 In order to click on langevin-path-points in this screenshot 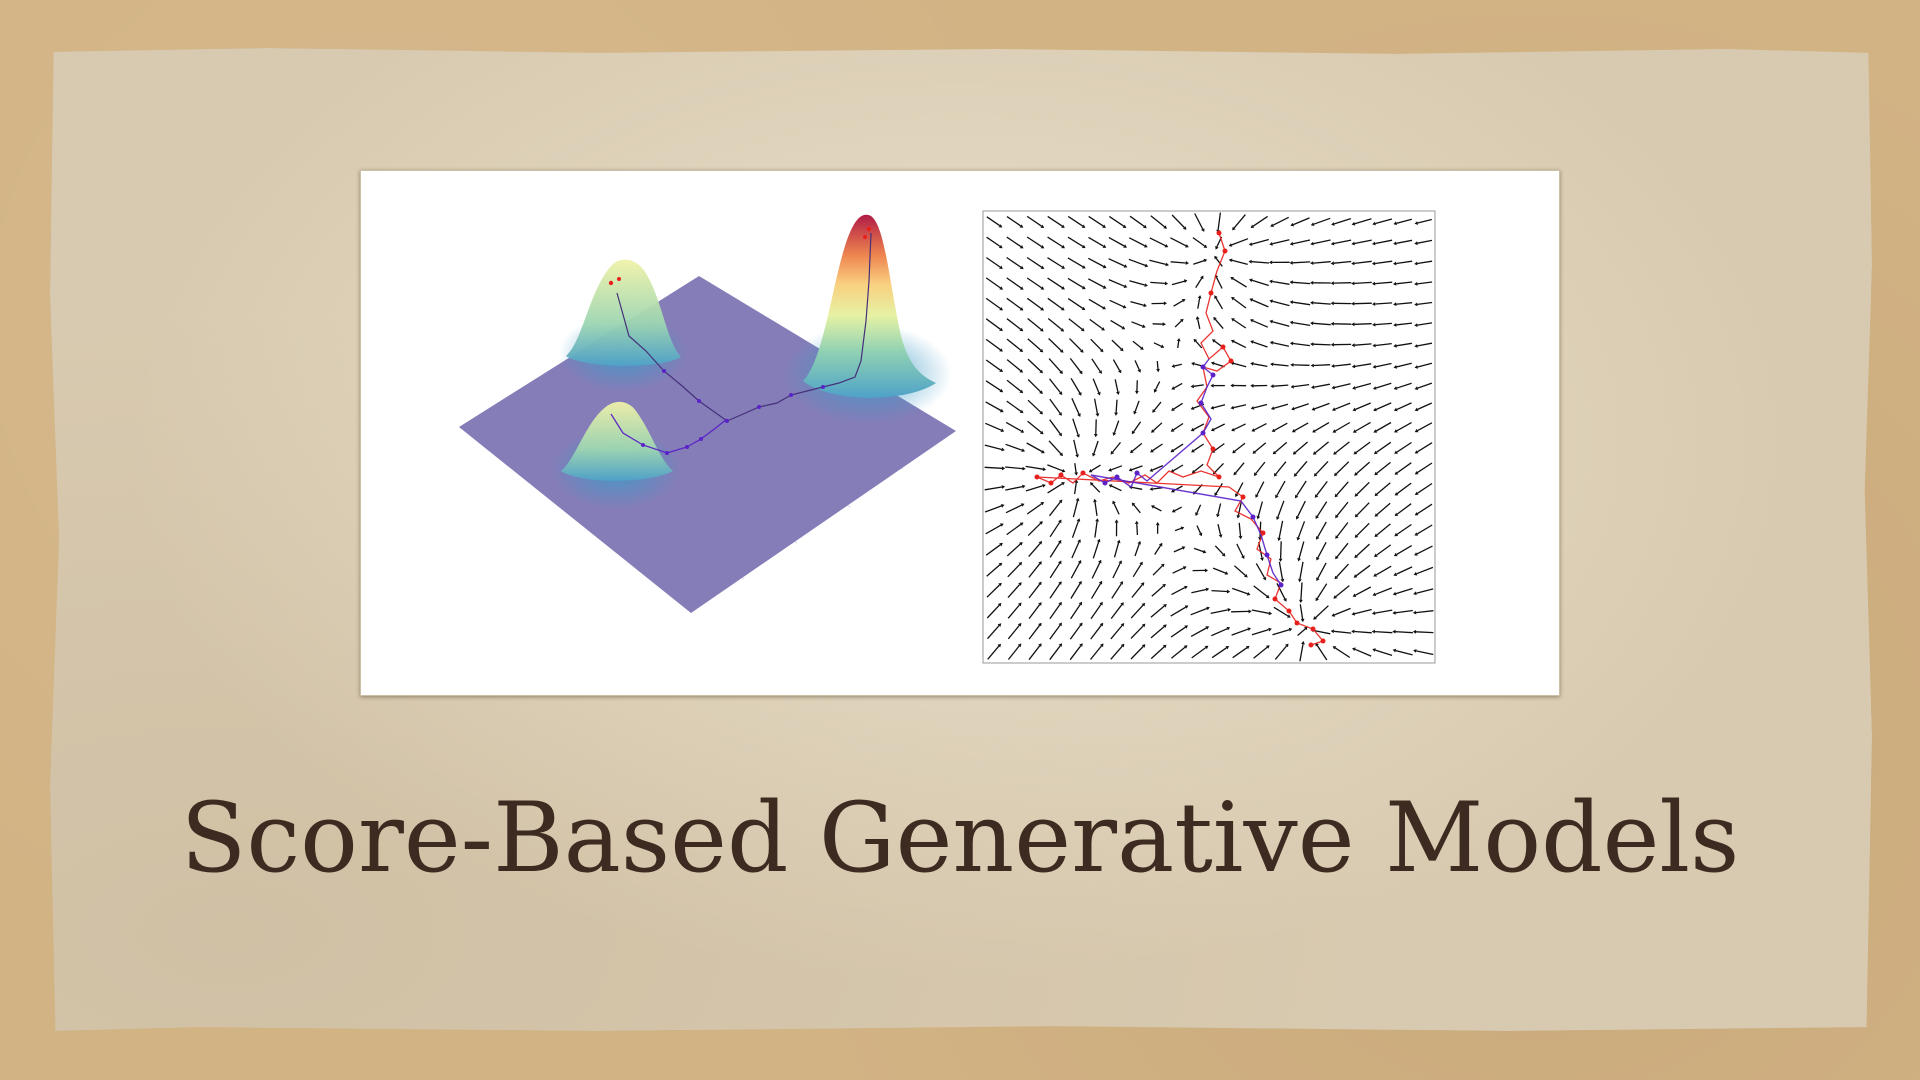, I will do `click(1180, 439)`.